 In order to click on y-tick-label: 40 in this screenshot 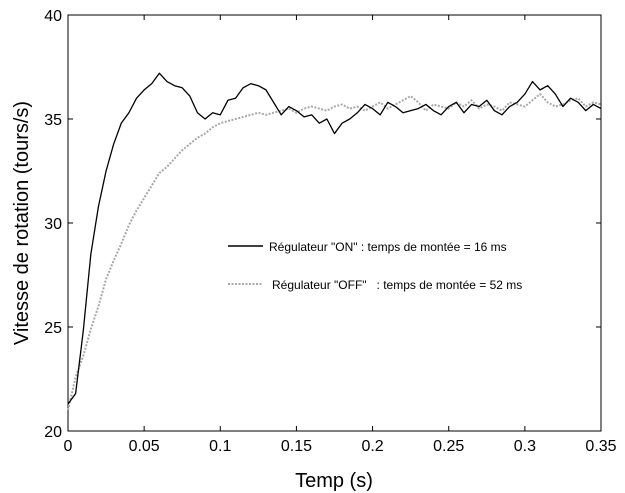, I will do `click(53, 16)`.